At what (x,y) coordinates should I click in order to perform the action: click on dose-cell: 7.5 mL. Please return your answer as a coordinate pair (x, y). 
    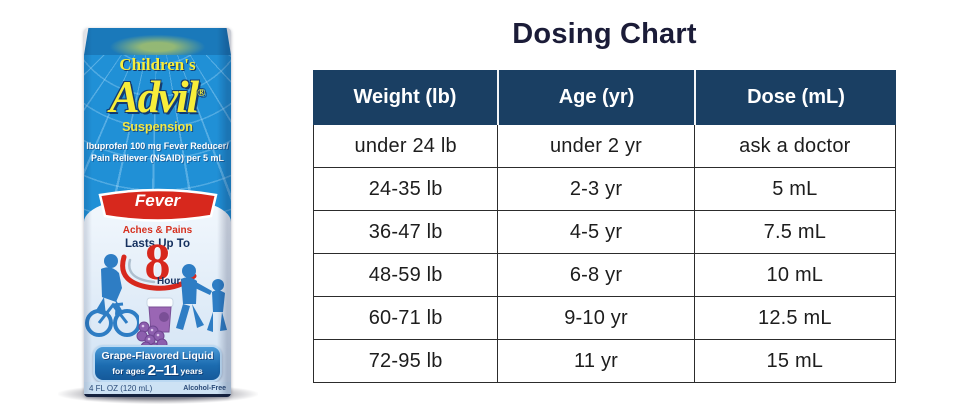
    Looking at the image, I should click on (794, 232).